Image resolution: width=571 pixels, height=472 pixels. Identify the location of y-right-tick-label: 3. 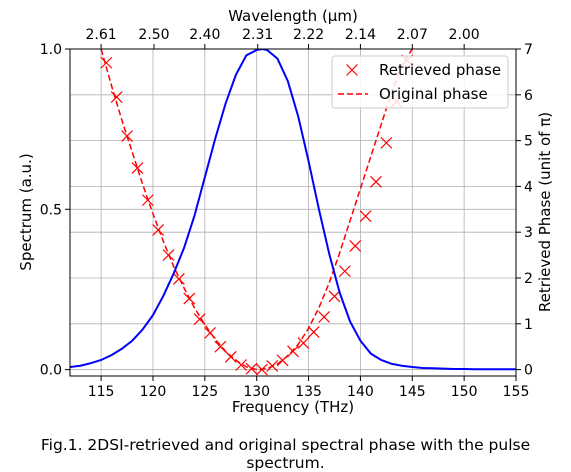
(528, 233).